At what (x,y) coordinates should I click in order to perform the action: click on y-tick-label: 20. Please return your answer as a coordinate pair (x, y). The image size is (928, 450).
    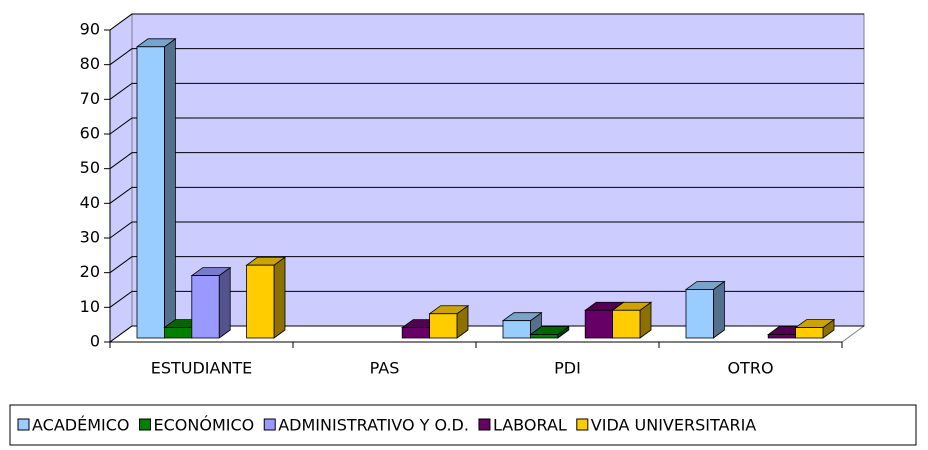
    Looking at the image, I should click on (90, 271).